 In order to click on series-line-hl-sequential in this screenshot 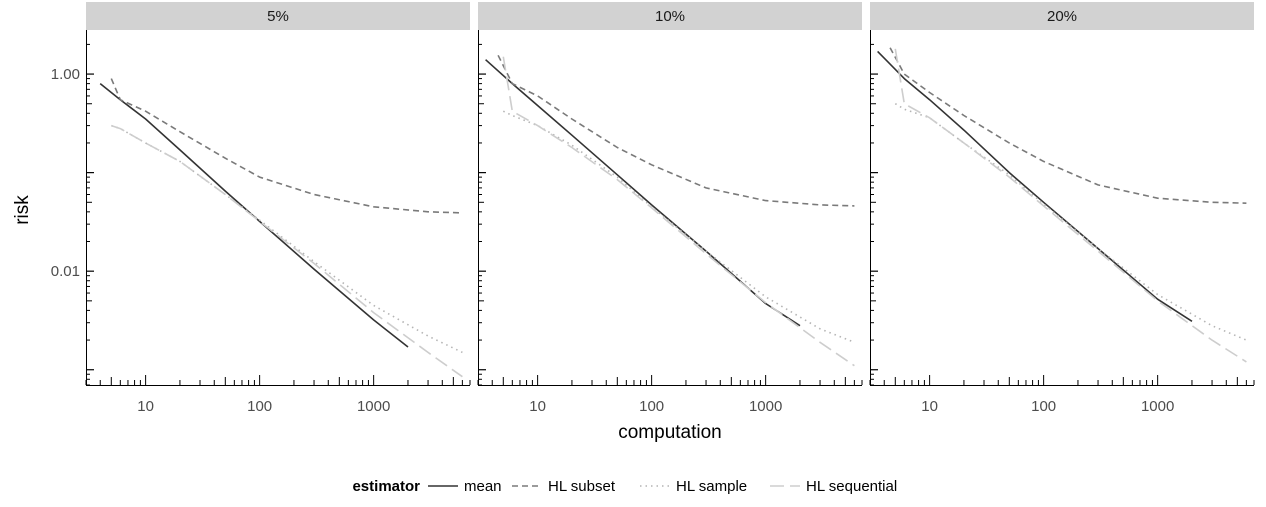, I will do `click(287, 251)`.